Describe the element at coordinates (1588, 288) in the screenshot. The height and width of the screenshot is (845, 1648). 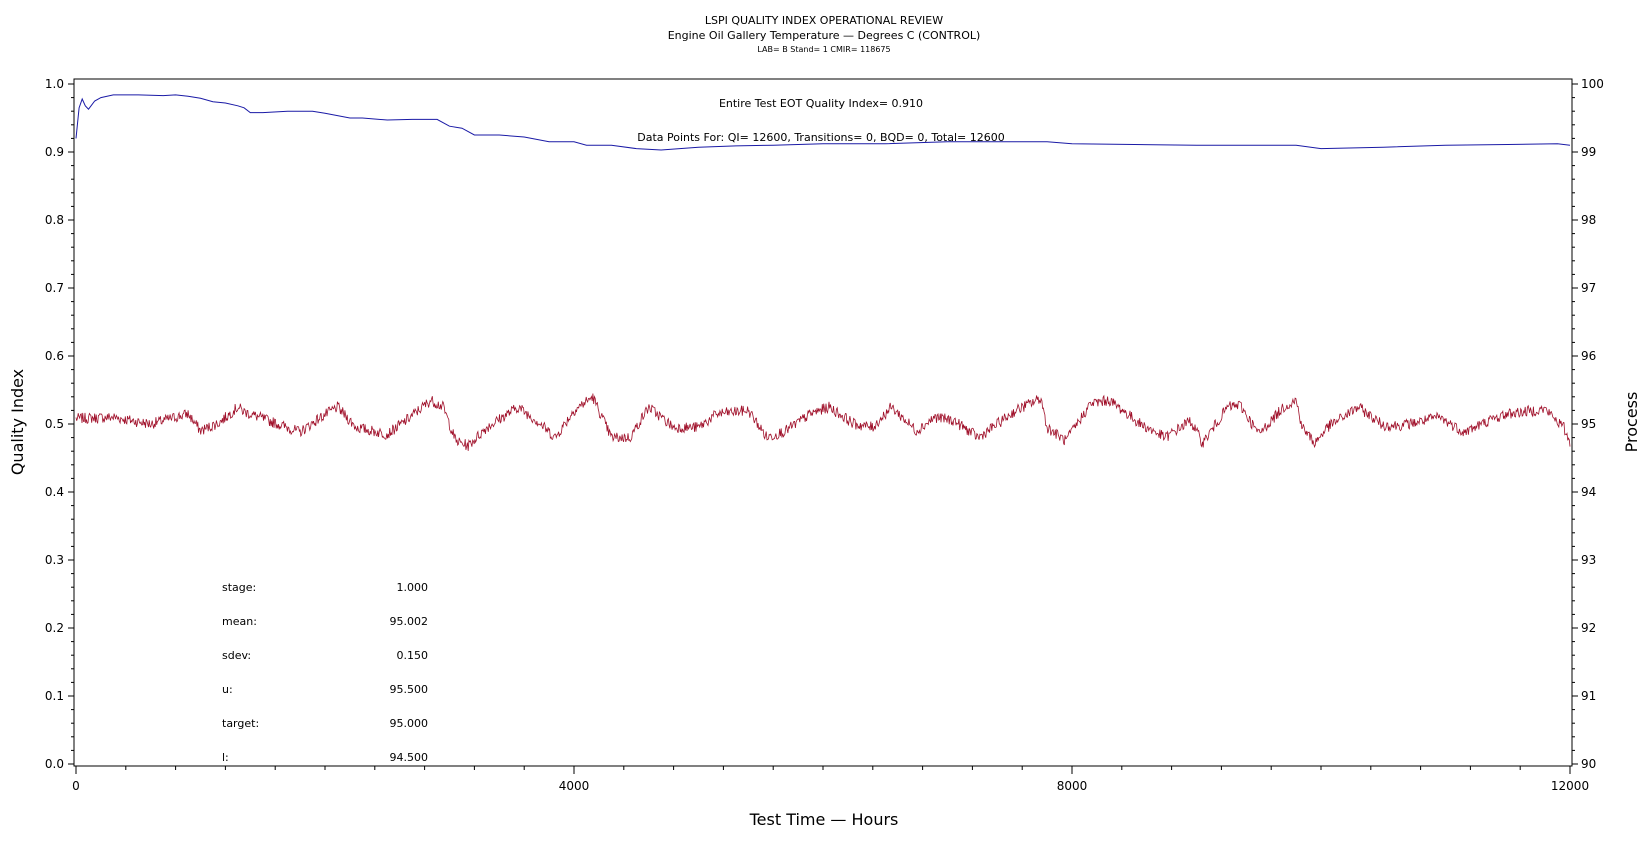
I see `y2-tick-label: 97` at that location.